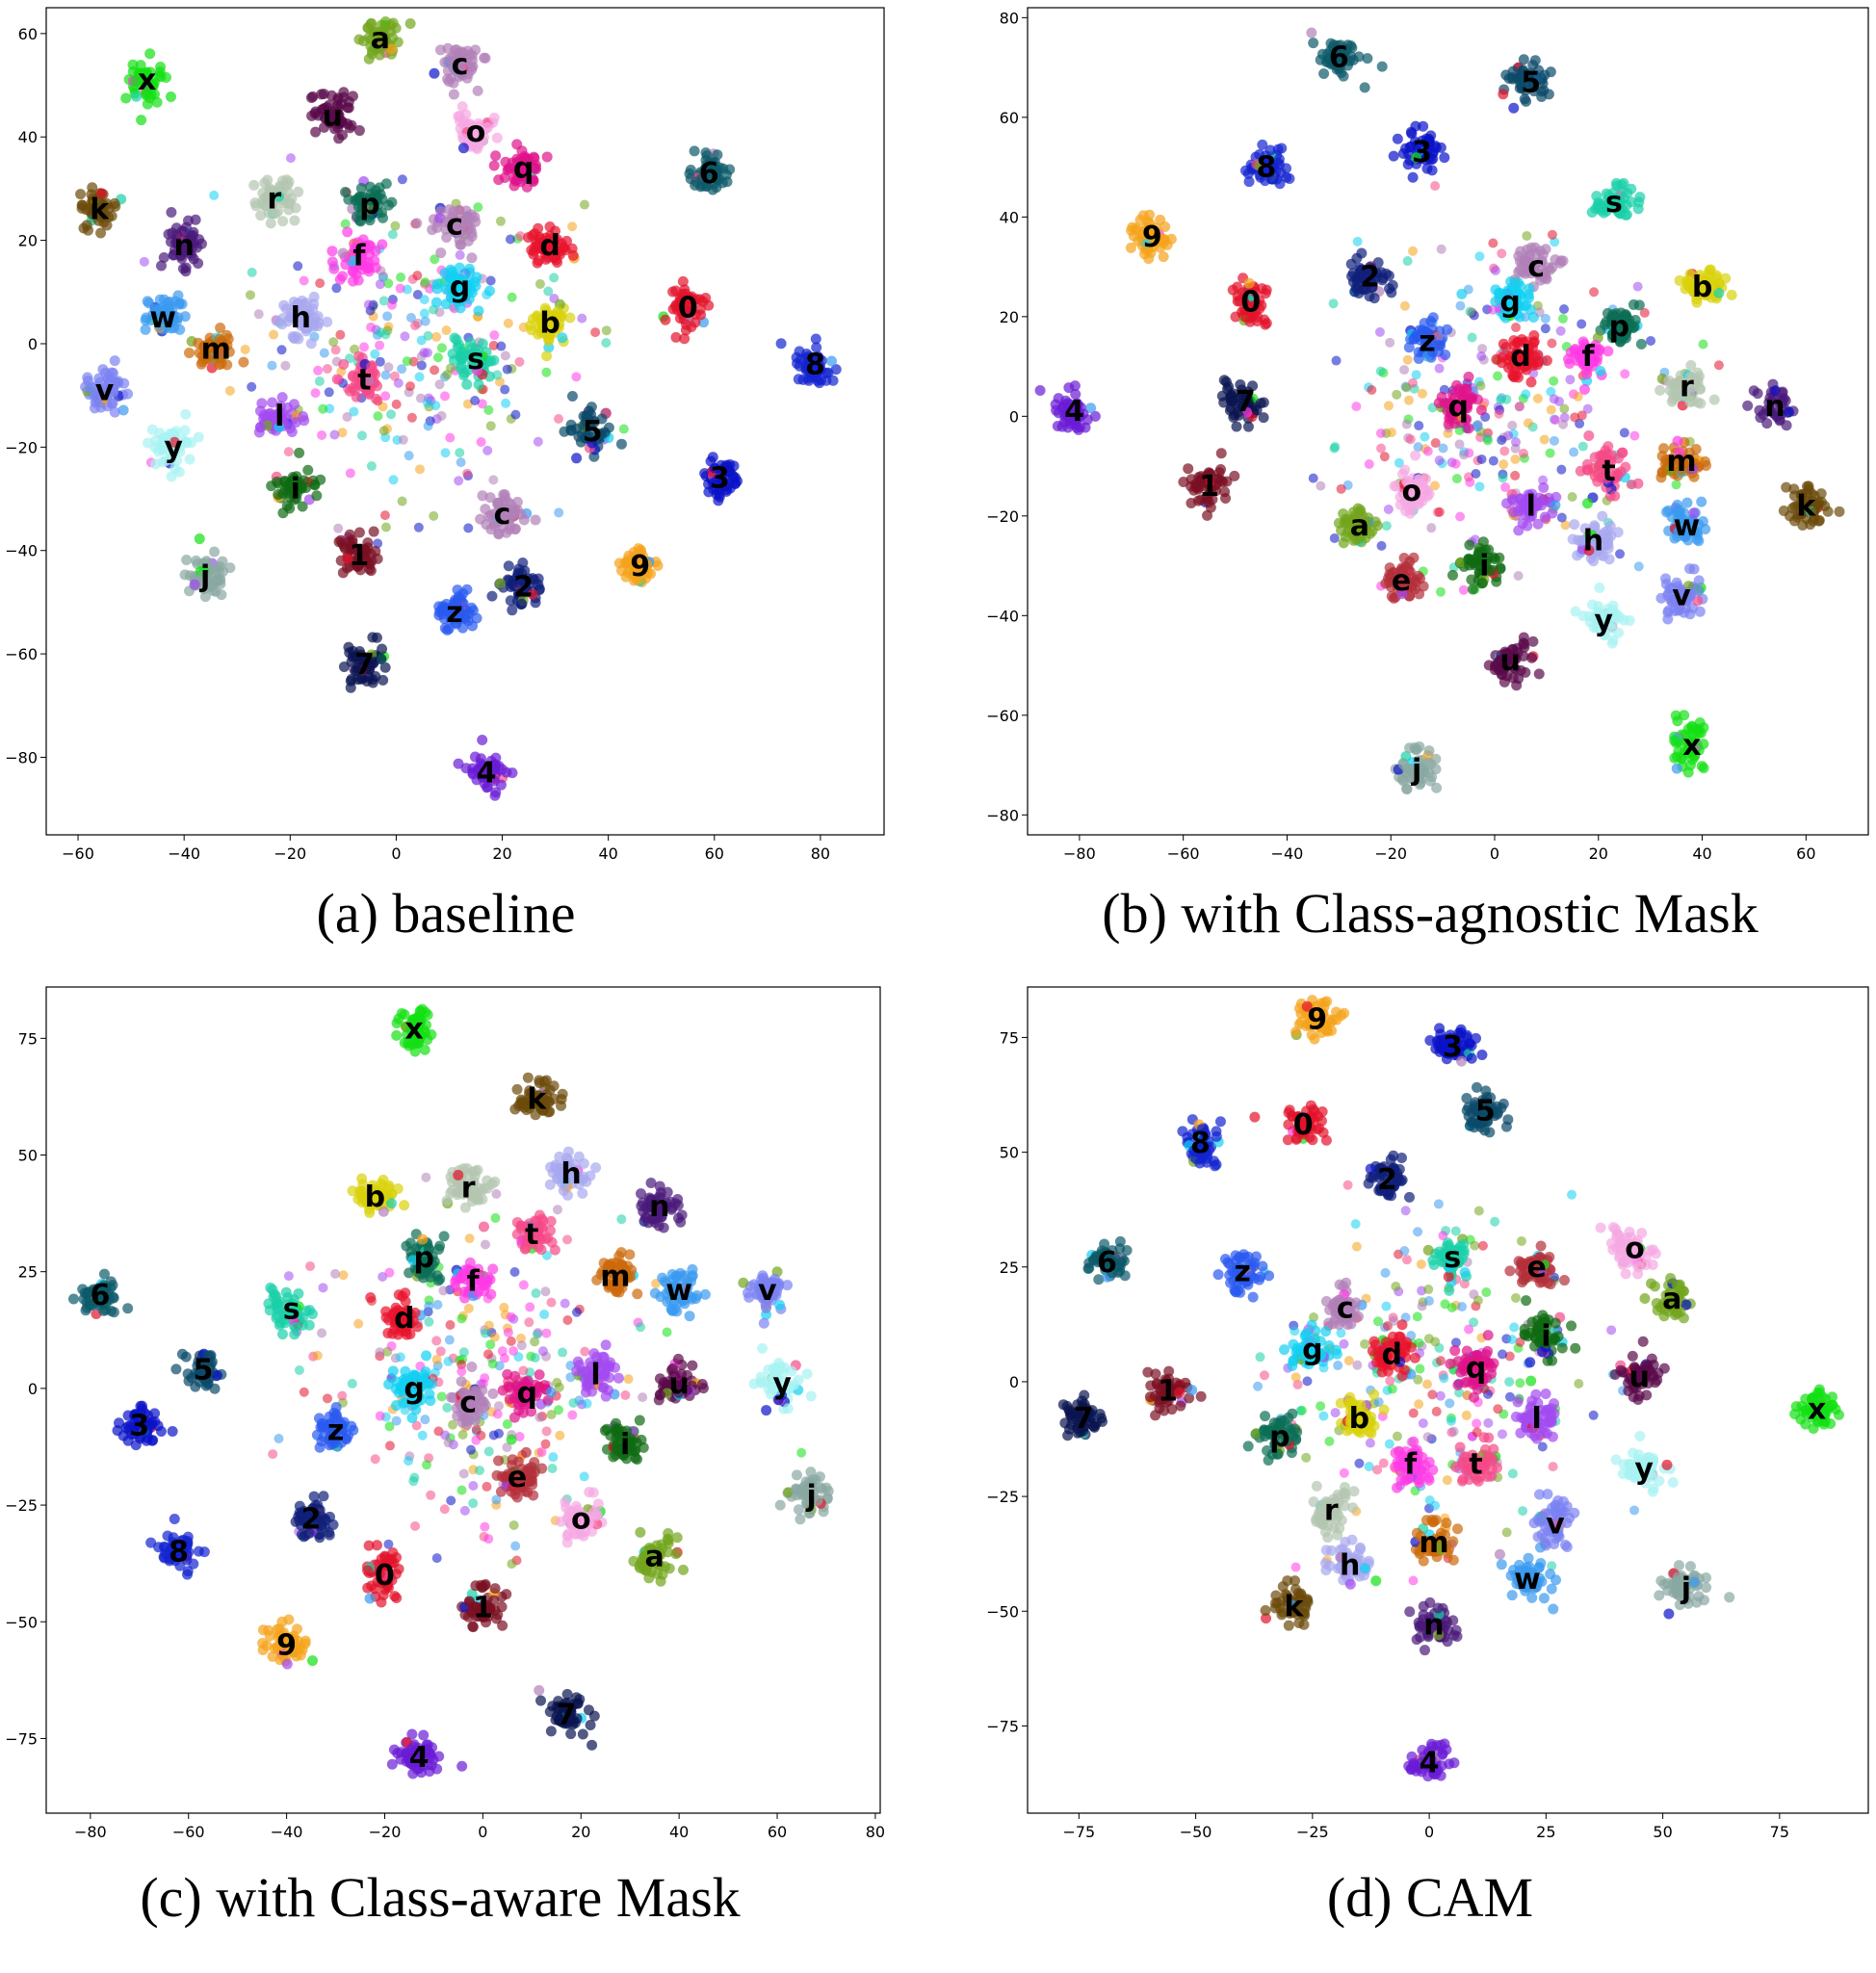 This screenshot has width=1876, height=1973. What do you see at coordinates (1002, 716) in the screenshot?
I see `y-tick-label: −60` at bounding box center [1002, 716].